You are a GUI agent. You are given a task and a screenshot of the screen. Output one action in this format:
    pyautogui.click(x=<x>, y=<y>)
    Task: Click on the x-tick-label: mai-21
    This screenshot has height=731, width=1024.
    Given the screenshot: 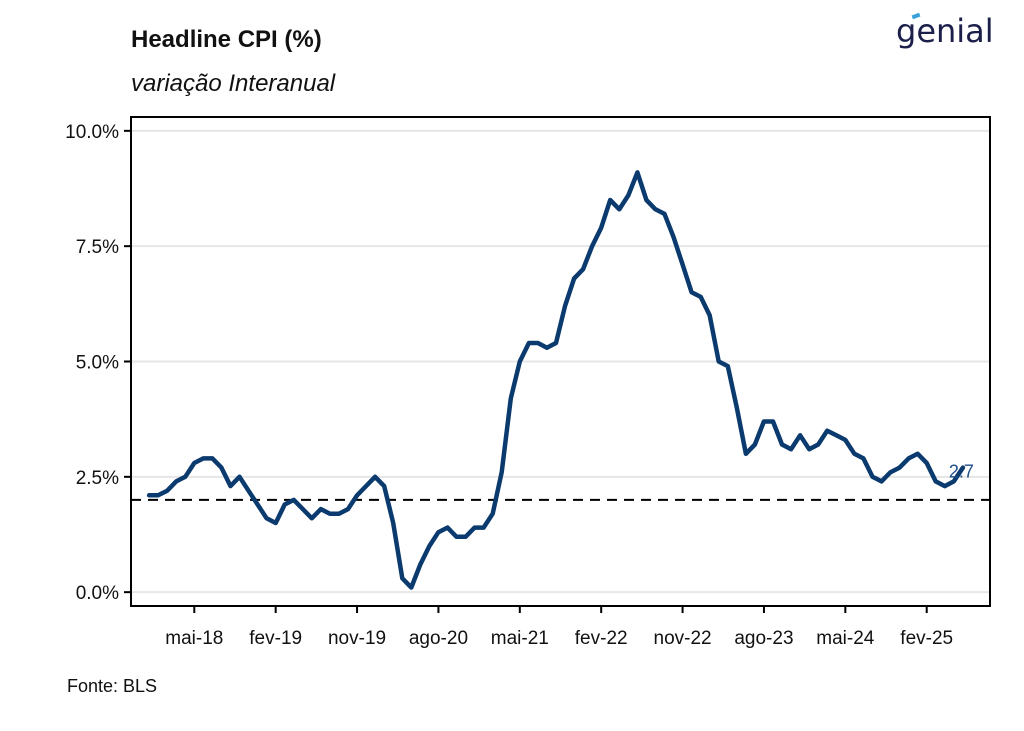 What is the action you would take?
    pyautogui.click(x=520, y=638)
    